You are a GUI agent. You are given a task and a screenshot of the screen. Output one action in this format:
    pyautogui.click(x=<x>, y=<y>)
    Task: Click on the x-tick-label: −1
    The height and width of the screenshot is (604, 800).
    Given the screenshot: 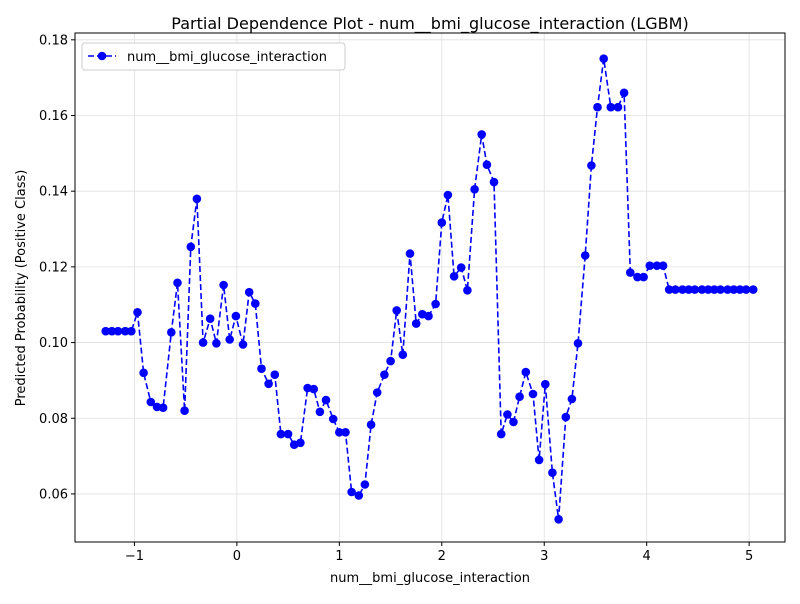 What is the action you would take?
    pyautogui.click(x=134, y=556)
    